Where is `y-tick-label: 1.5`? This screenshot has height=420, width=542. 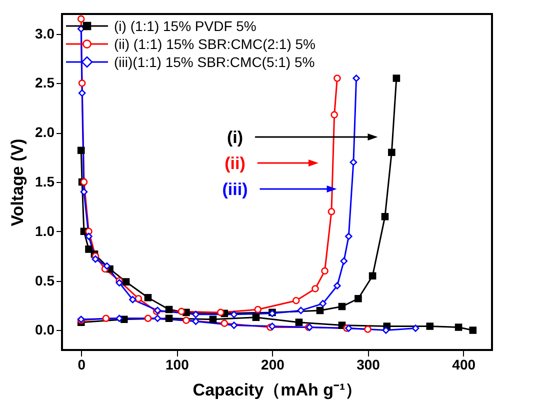
y-tick-label: 1.5 is located at coordinates (45, 182).